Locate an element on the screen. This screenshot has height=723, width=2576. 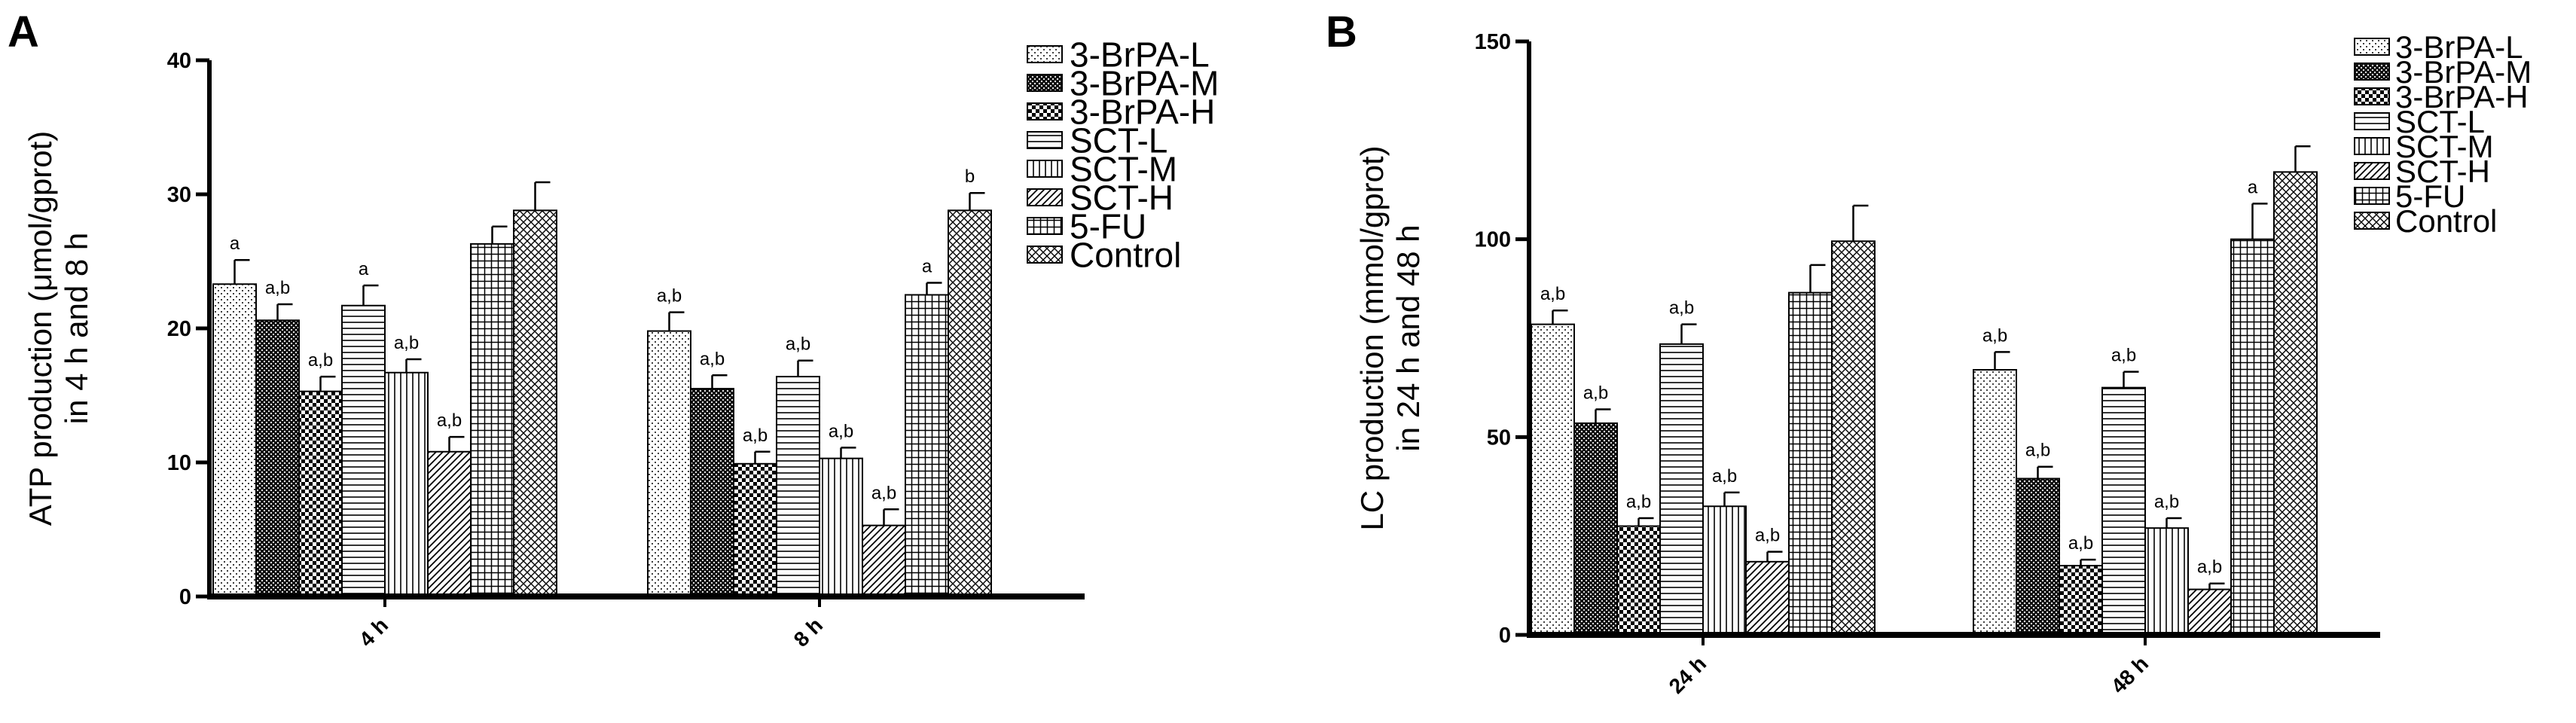
x-tick-label: 48 h is located at coordinates (2130, 674).